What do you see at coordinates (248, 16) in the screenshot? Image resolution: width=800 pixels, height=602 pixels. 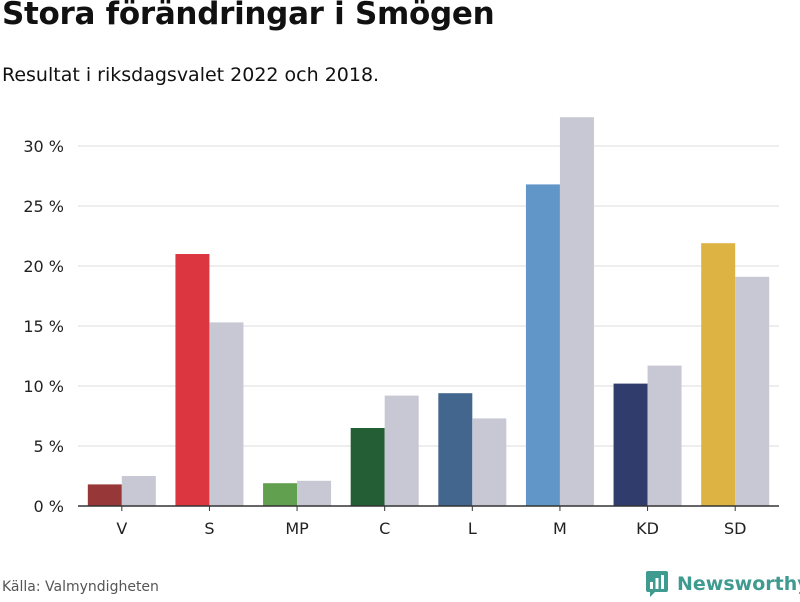 I see `chart-title: Stora förändringar i Smögen` at bounding box center [248, 16].